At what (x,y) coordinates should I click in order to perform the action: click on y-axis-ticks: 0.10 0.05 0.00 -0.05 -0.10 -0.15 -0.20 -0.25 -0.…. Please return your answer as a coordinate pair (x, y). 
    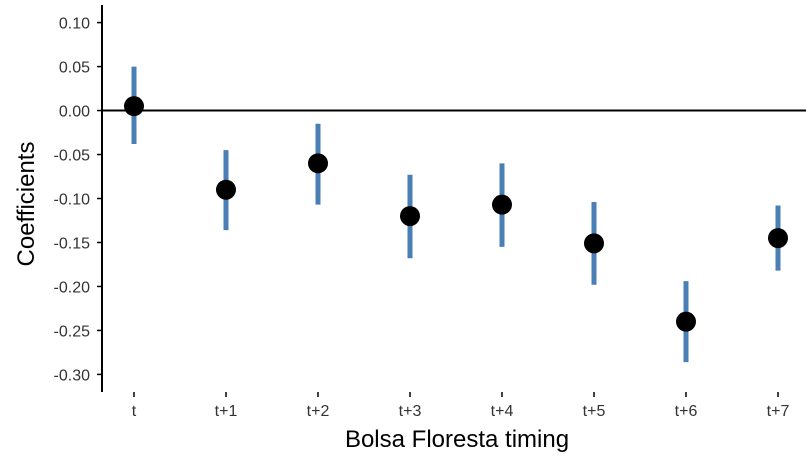
    Looking at the image, I should click on (78, 200).